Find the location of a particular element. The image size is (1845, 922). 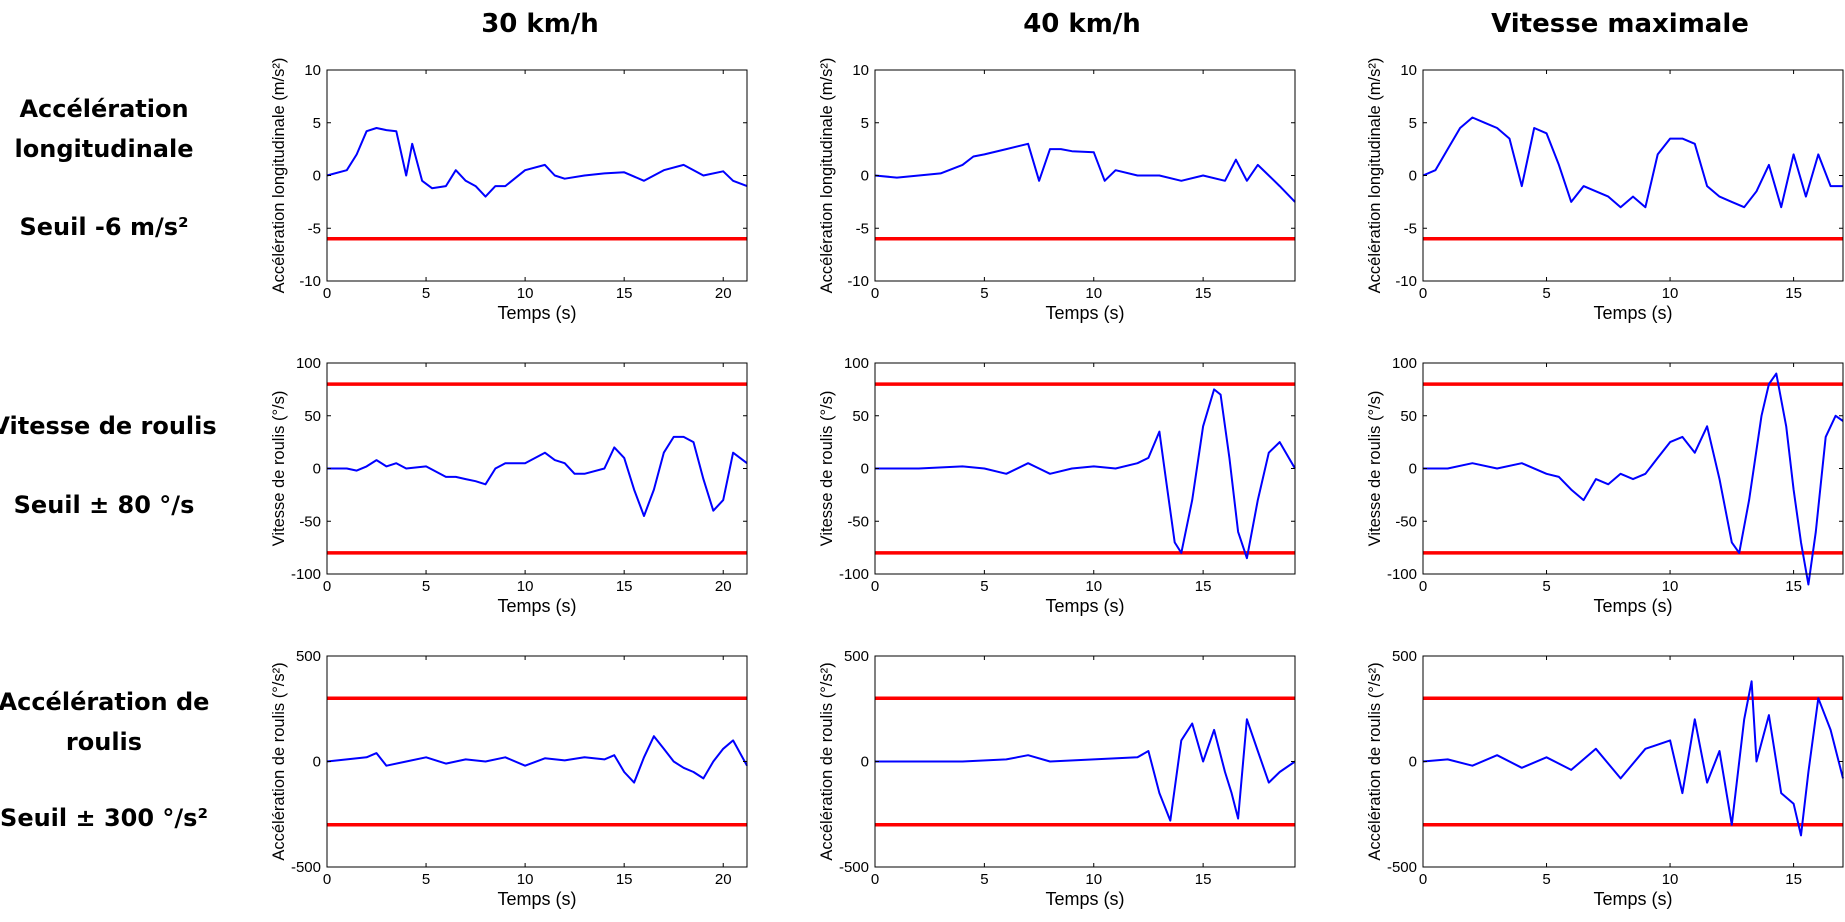

column-title-vitesse-maximale: Vitesse maximale is located at coordinates (1620, 24).